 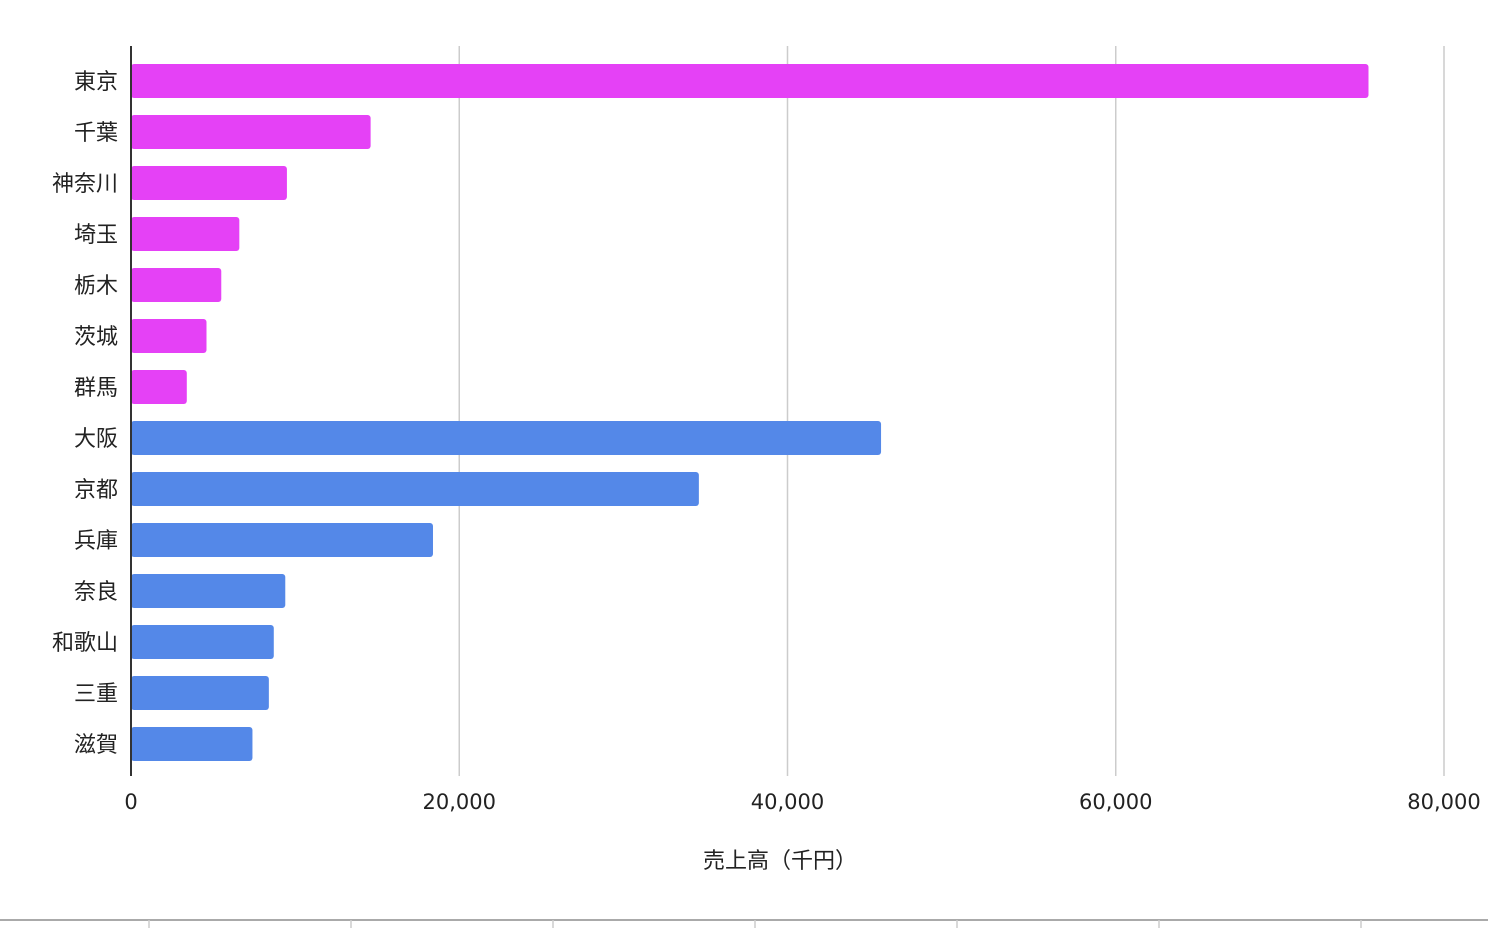 What do you see at coordinates (787, 802) in the screenshot?
I see `x-tick-label: 40,000` at bounding box center [787, 802].